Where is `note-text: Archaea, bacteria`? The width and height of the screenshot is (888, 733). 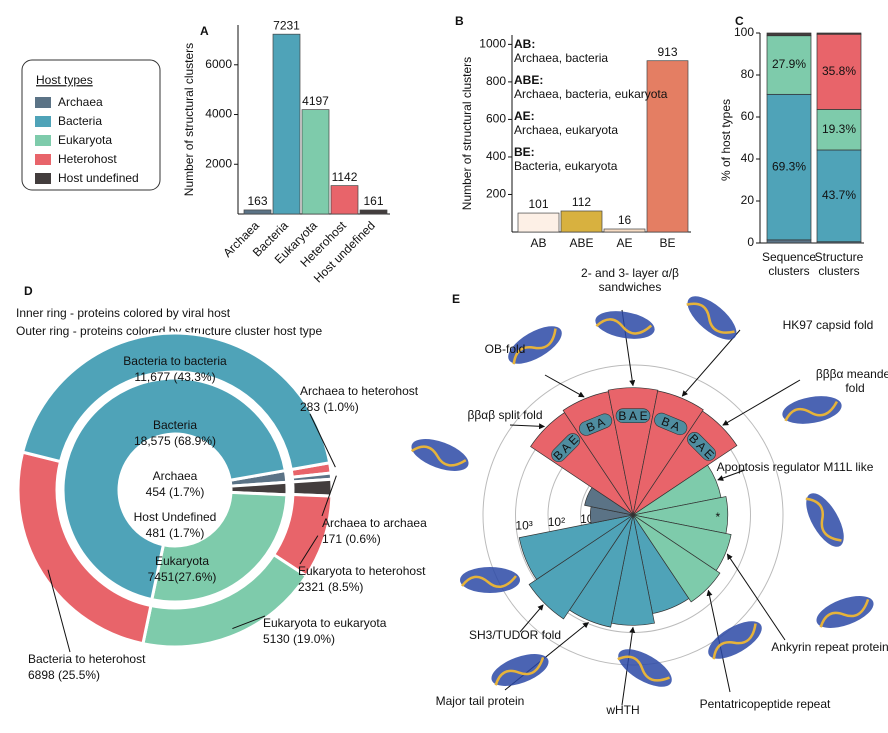
note-text: Archaea, bacteria is located at coordinates (561, 58).